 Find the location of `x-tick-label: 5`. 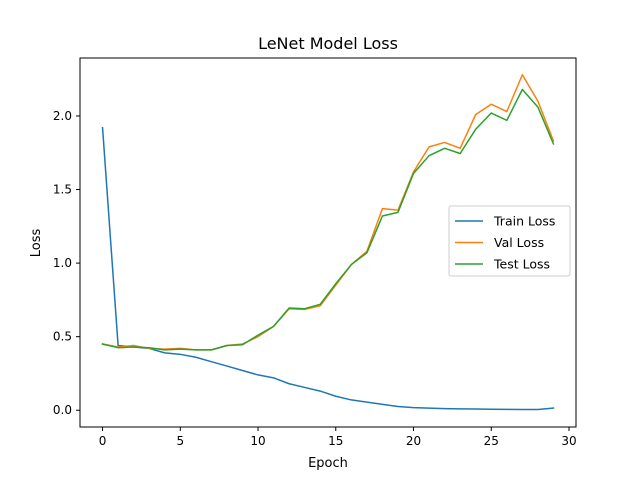

x-tick-label: 5 is located at coordinates (180, 441).